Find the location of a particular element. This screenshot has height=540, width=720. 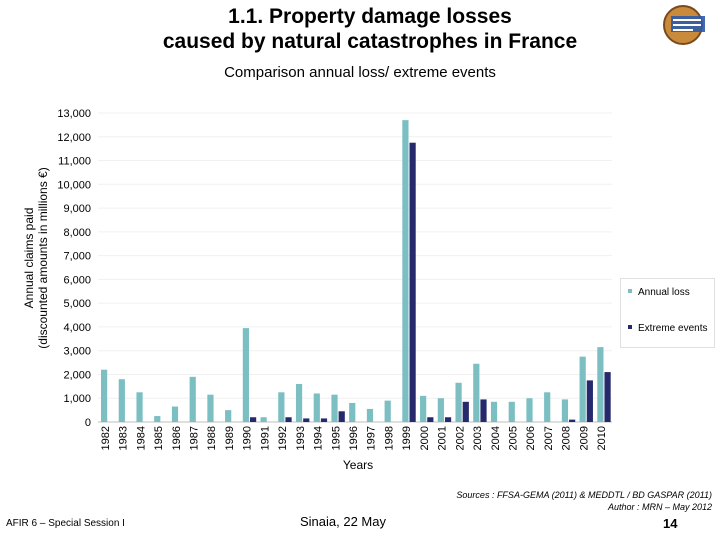

ffsa-logo is located at coordinates (684, 25).